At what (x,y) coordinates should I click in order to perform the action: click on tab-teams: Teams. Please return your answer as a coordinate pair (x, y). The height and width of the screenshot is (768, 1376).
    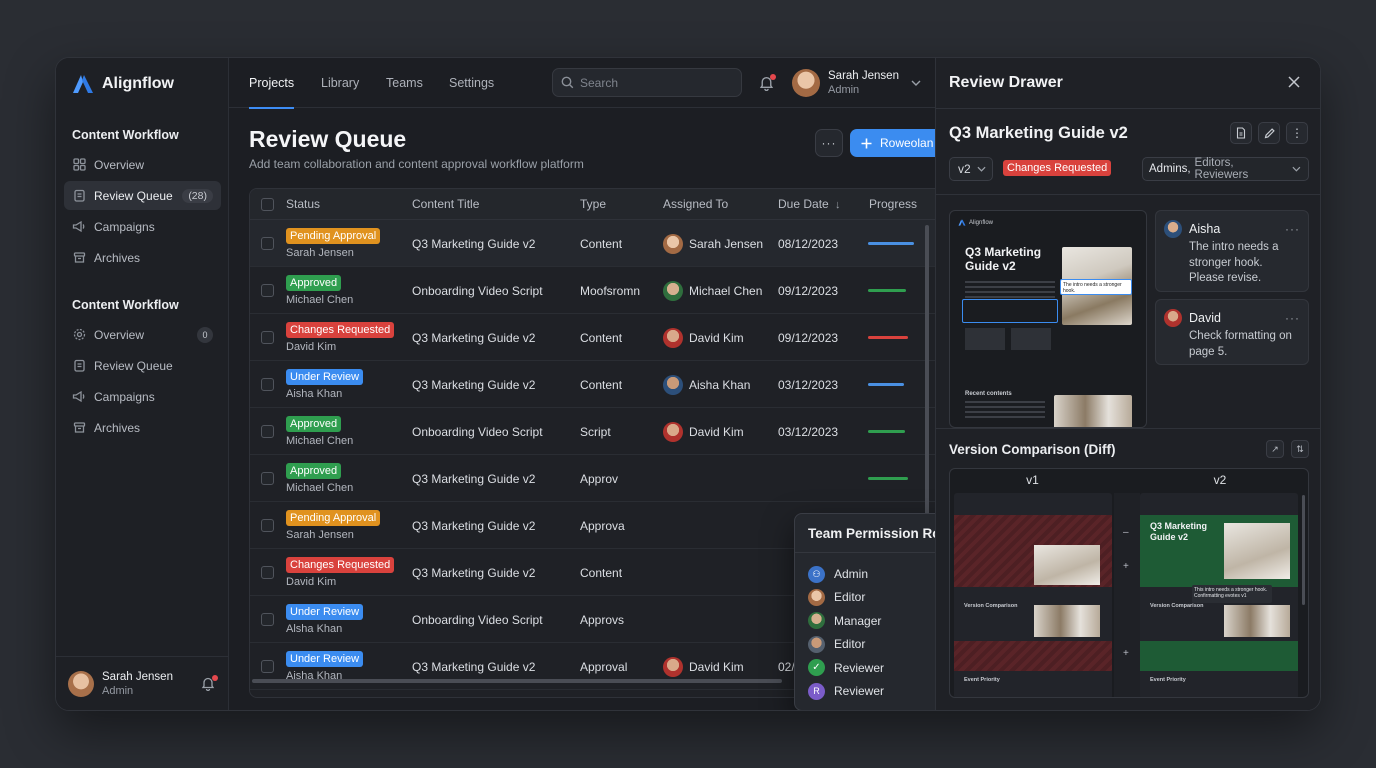
    Looking at the image, I should click on (404, 83).